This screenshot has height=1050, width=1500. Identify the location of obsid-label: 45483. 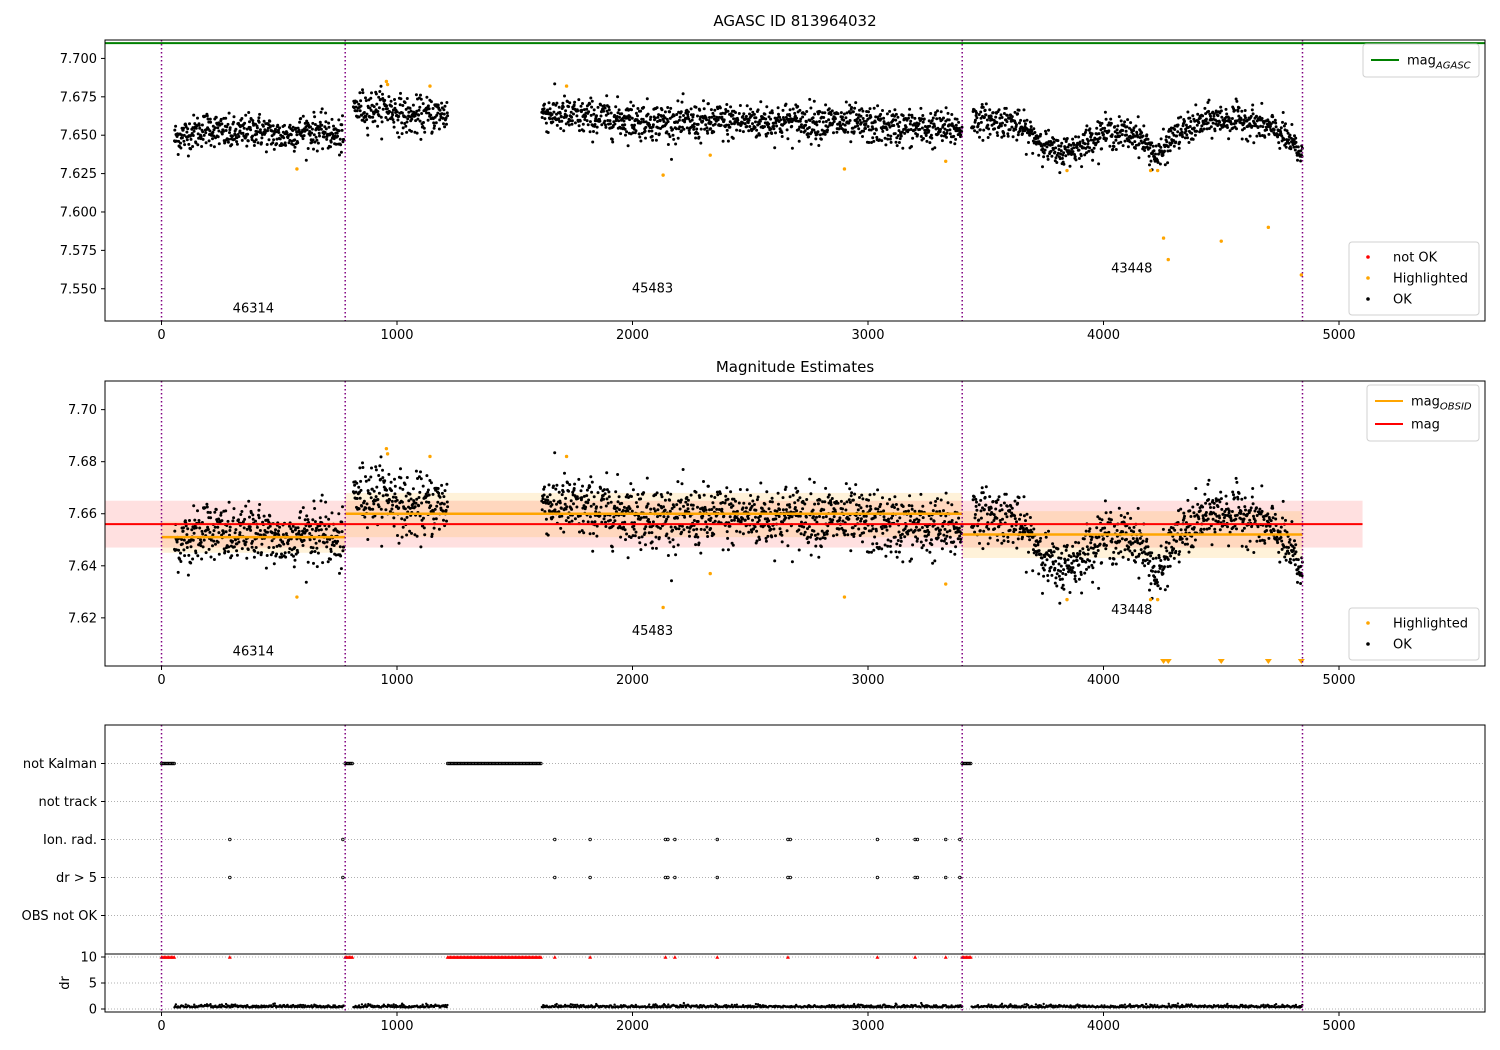
(652, 289).